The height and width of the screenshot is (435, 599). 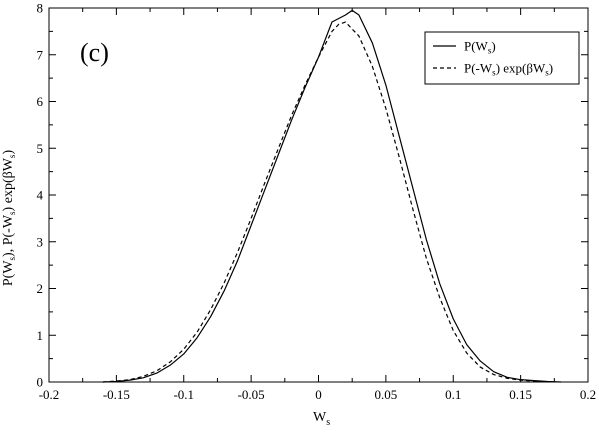 What do you see at coordinates (453, 394) in the screenshot?
I see `x-tick-label: 0.1` at bounding box center [453, 394].